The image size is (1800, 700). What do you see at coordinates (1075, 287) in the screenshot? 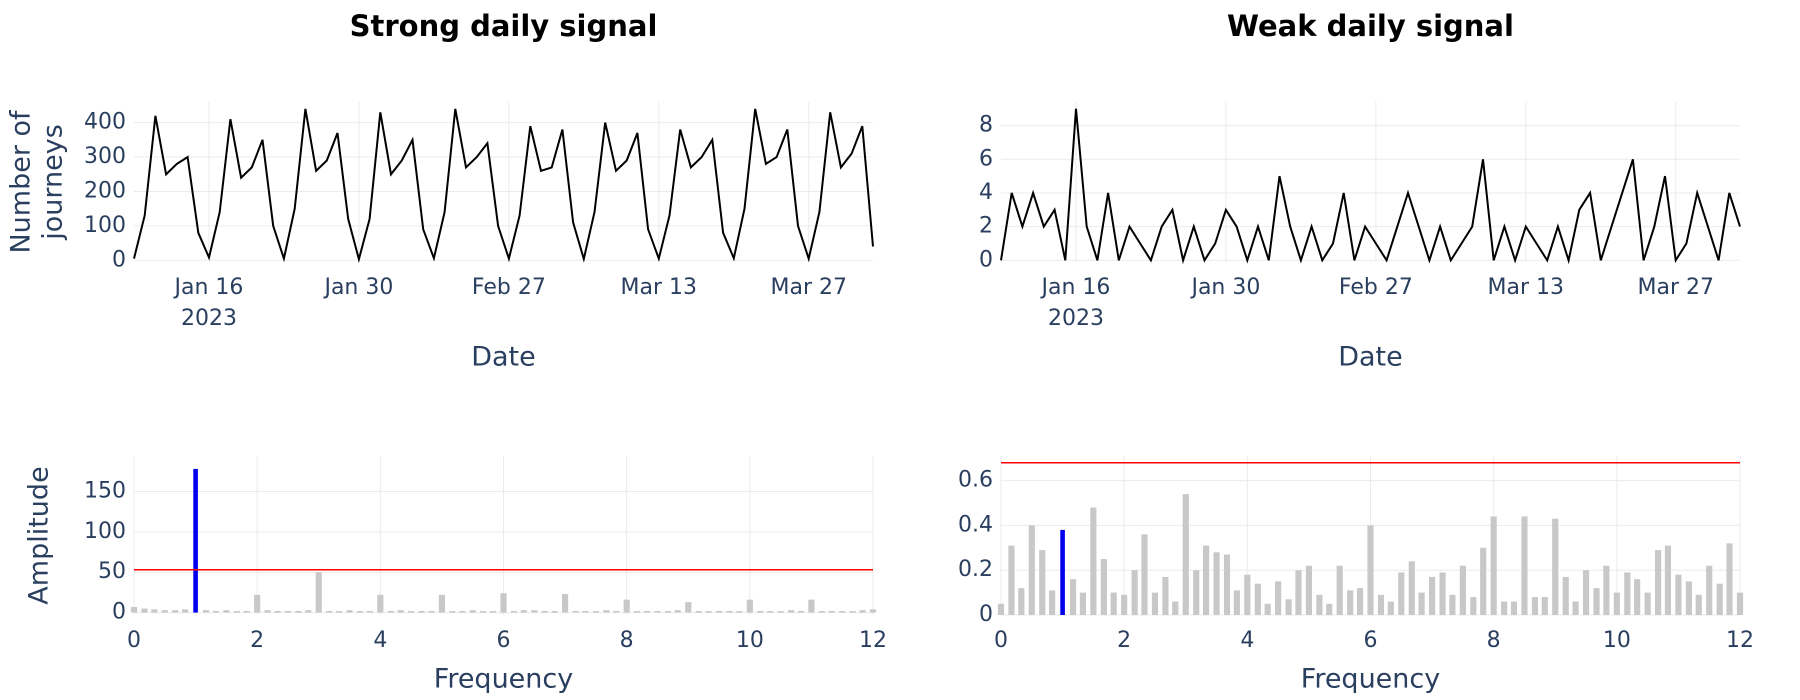
I see `x-tick-label: Jan 16` at bounding box center [1075, 287].